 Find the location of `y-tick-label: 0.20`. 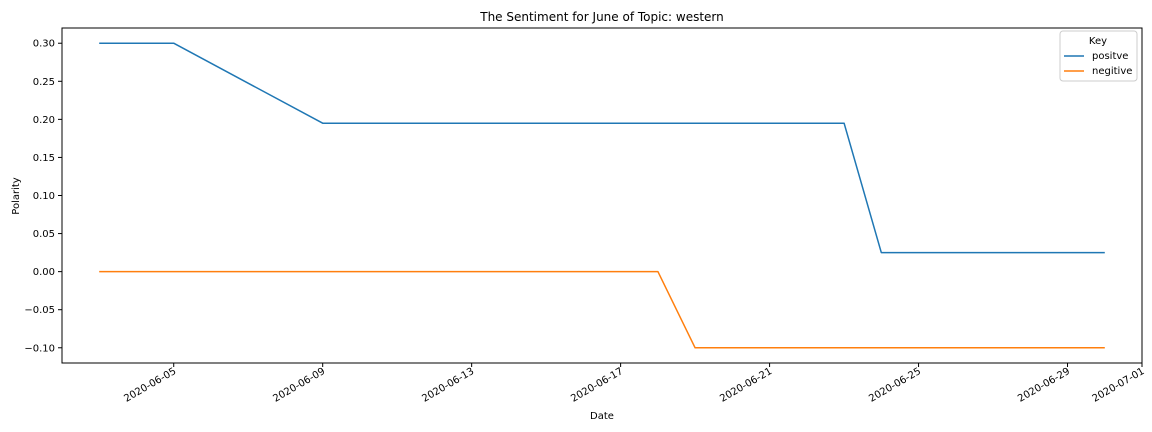

y-tick-label: 0.20 is located at coordinates (44, 120).